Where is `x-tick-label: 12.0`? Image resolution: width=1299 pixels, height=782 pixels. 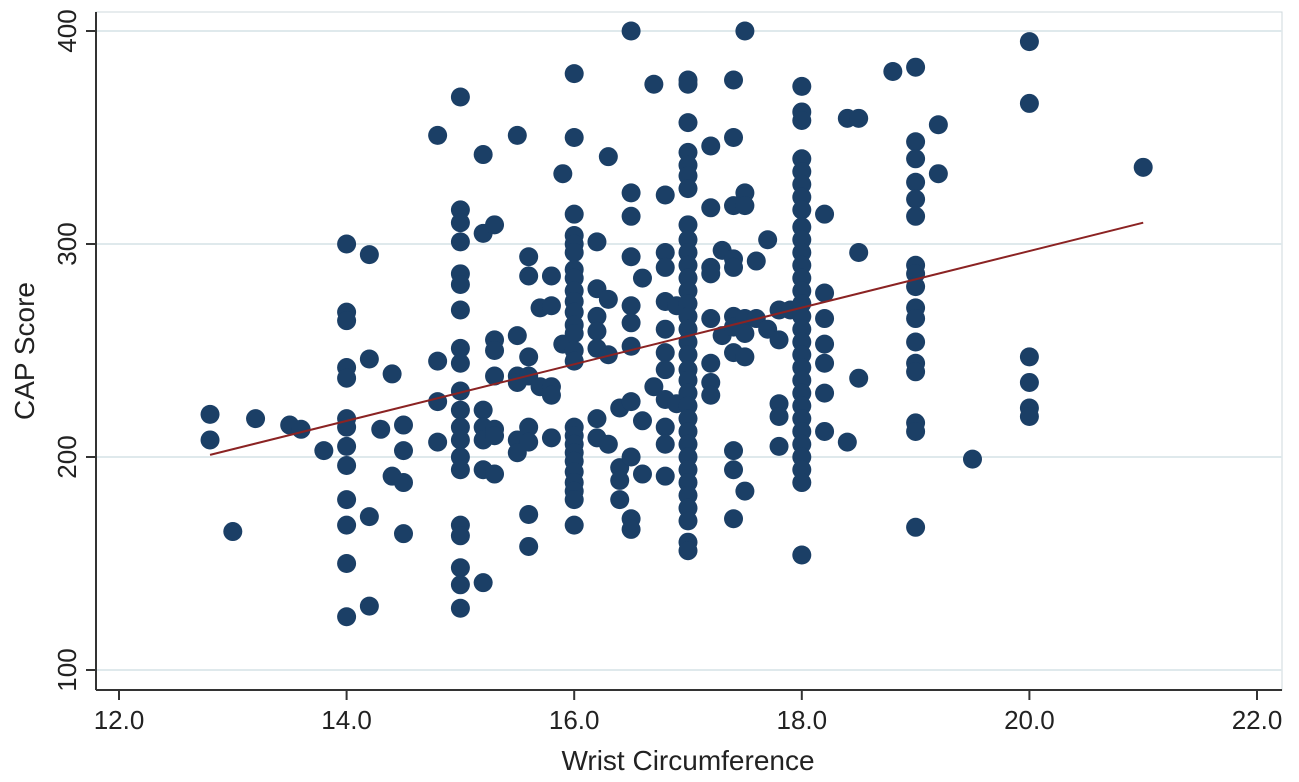
x-tick-label: 12.0 is located at coordinates (119, 720).